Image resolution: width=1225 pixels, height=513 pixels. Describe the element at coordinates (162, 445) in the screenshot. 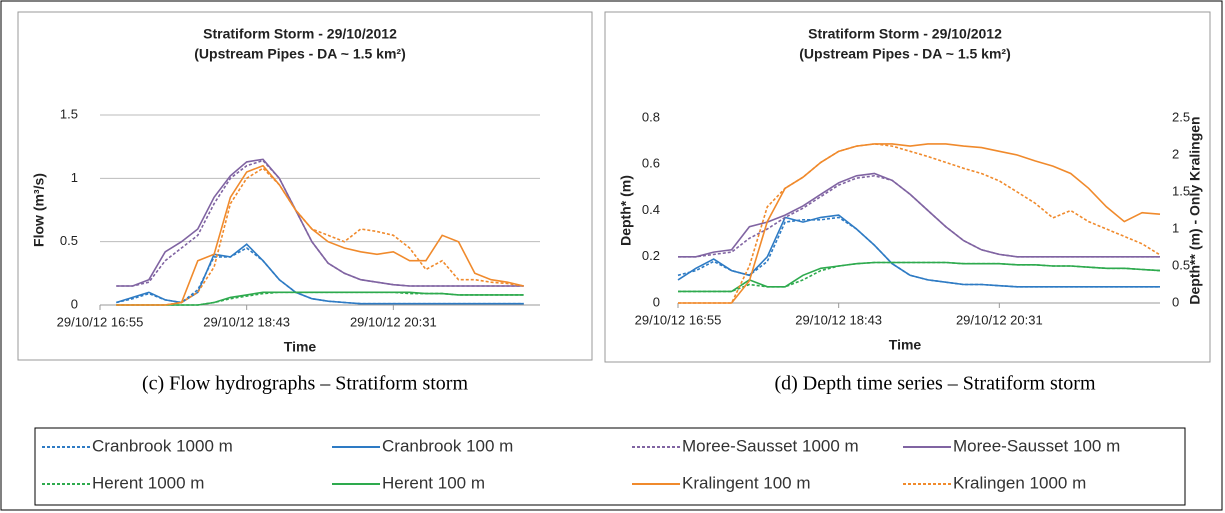

I see `legend-label: Cranbrook 1000 m` at that location.